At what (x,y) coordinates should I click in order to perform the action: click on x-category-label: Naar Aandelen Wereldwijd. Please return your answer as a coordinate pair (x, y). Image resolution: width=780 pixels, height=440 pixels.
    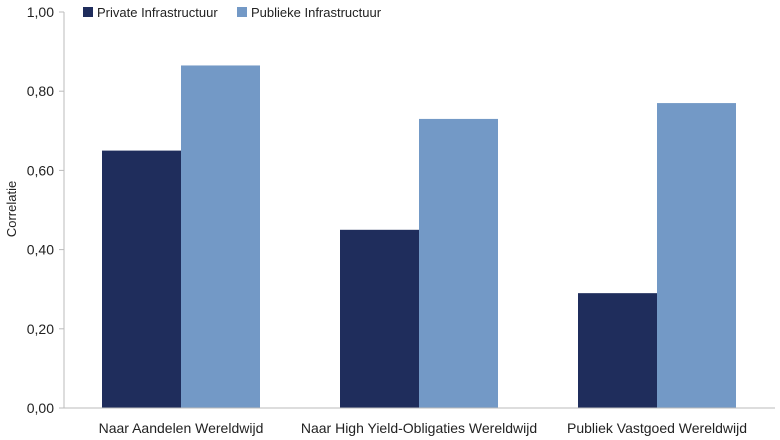
    Looking at the image, I should click on (181, 428).